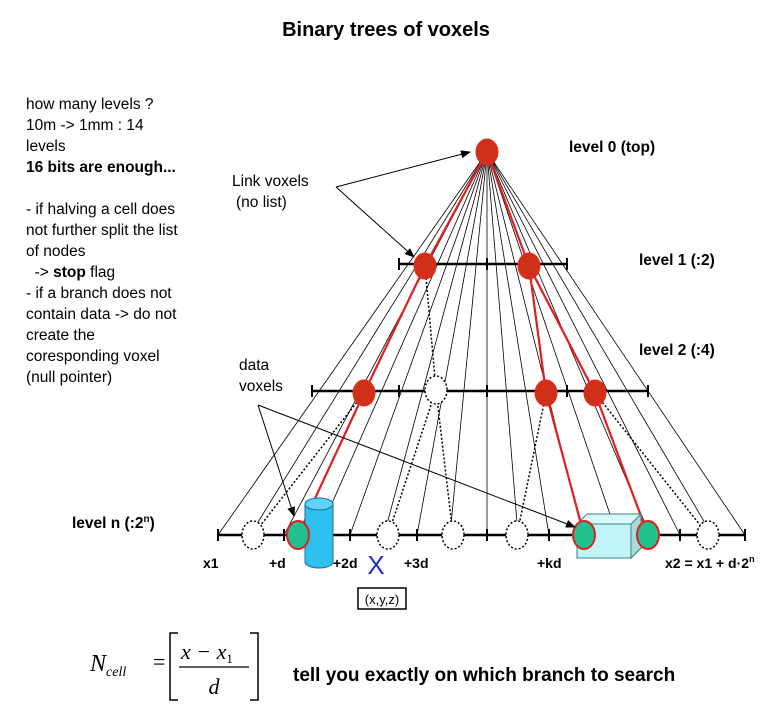 The height and width of the screenshot is (714, 772). What do you see at coordinates (319, 533) in the screenshot?
I see `cylinder-object` at bounding box center [319, 533].